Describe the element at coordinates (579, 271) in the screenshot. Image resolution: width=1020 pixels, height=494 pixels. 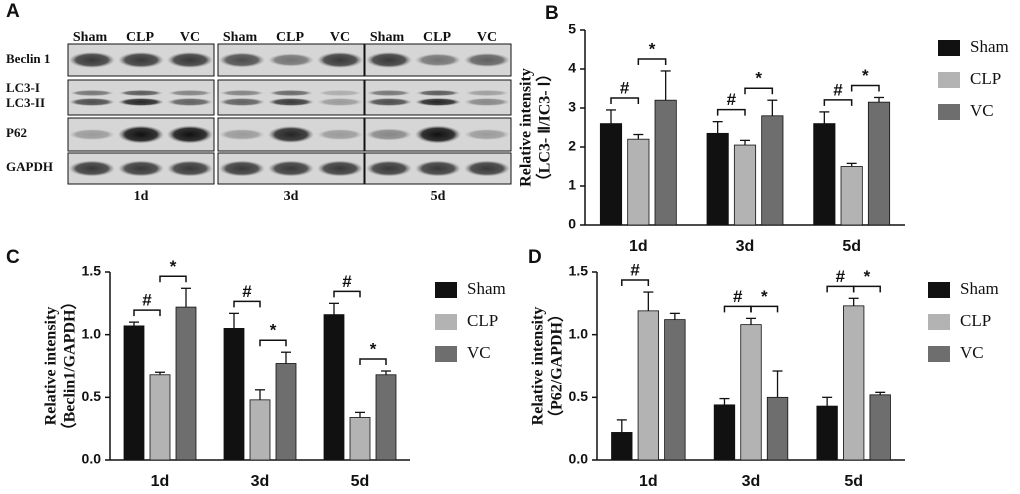
I see `y-tick-label: 1.5` at that location.